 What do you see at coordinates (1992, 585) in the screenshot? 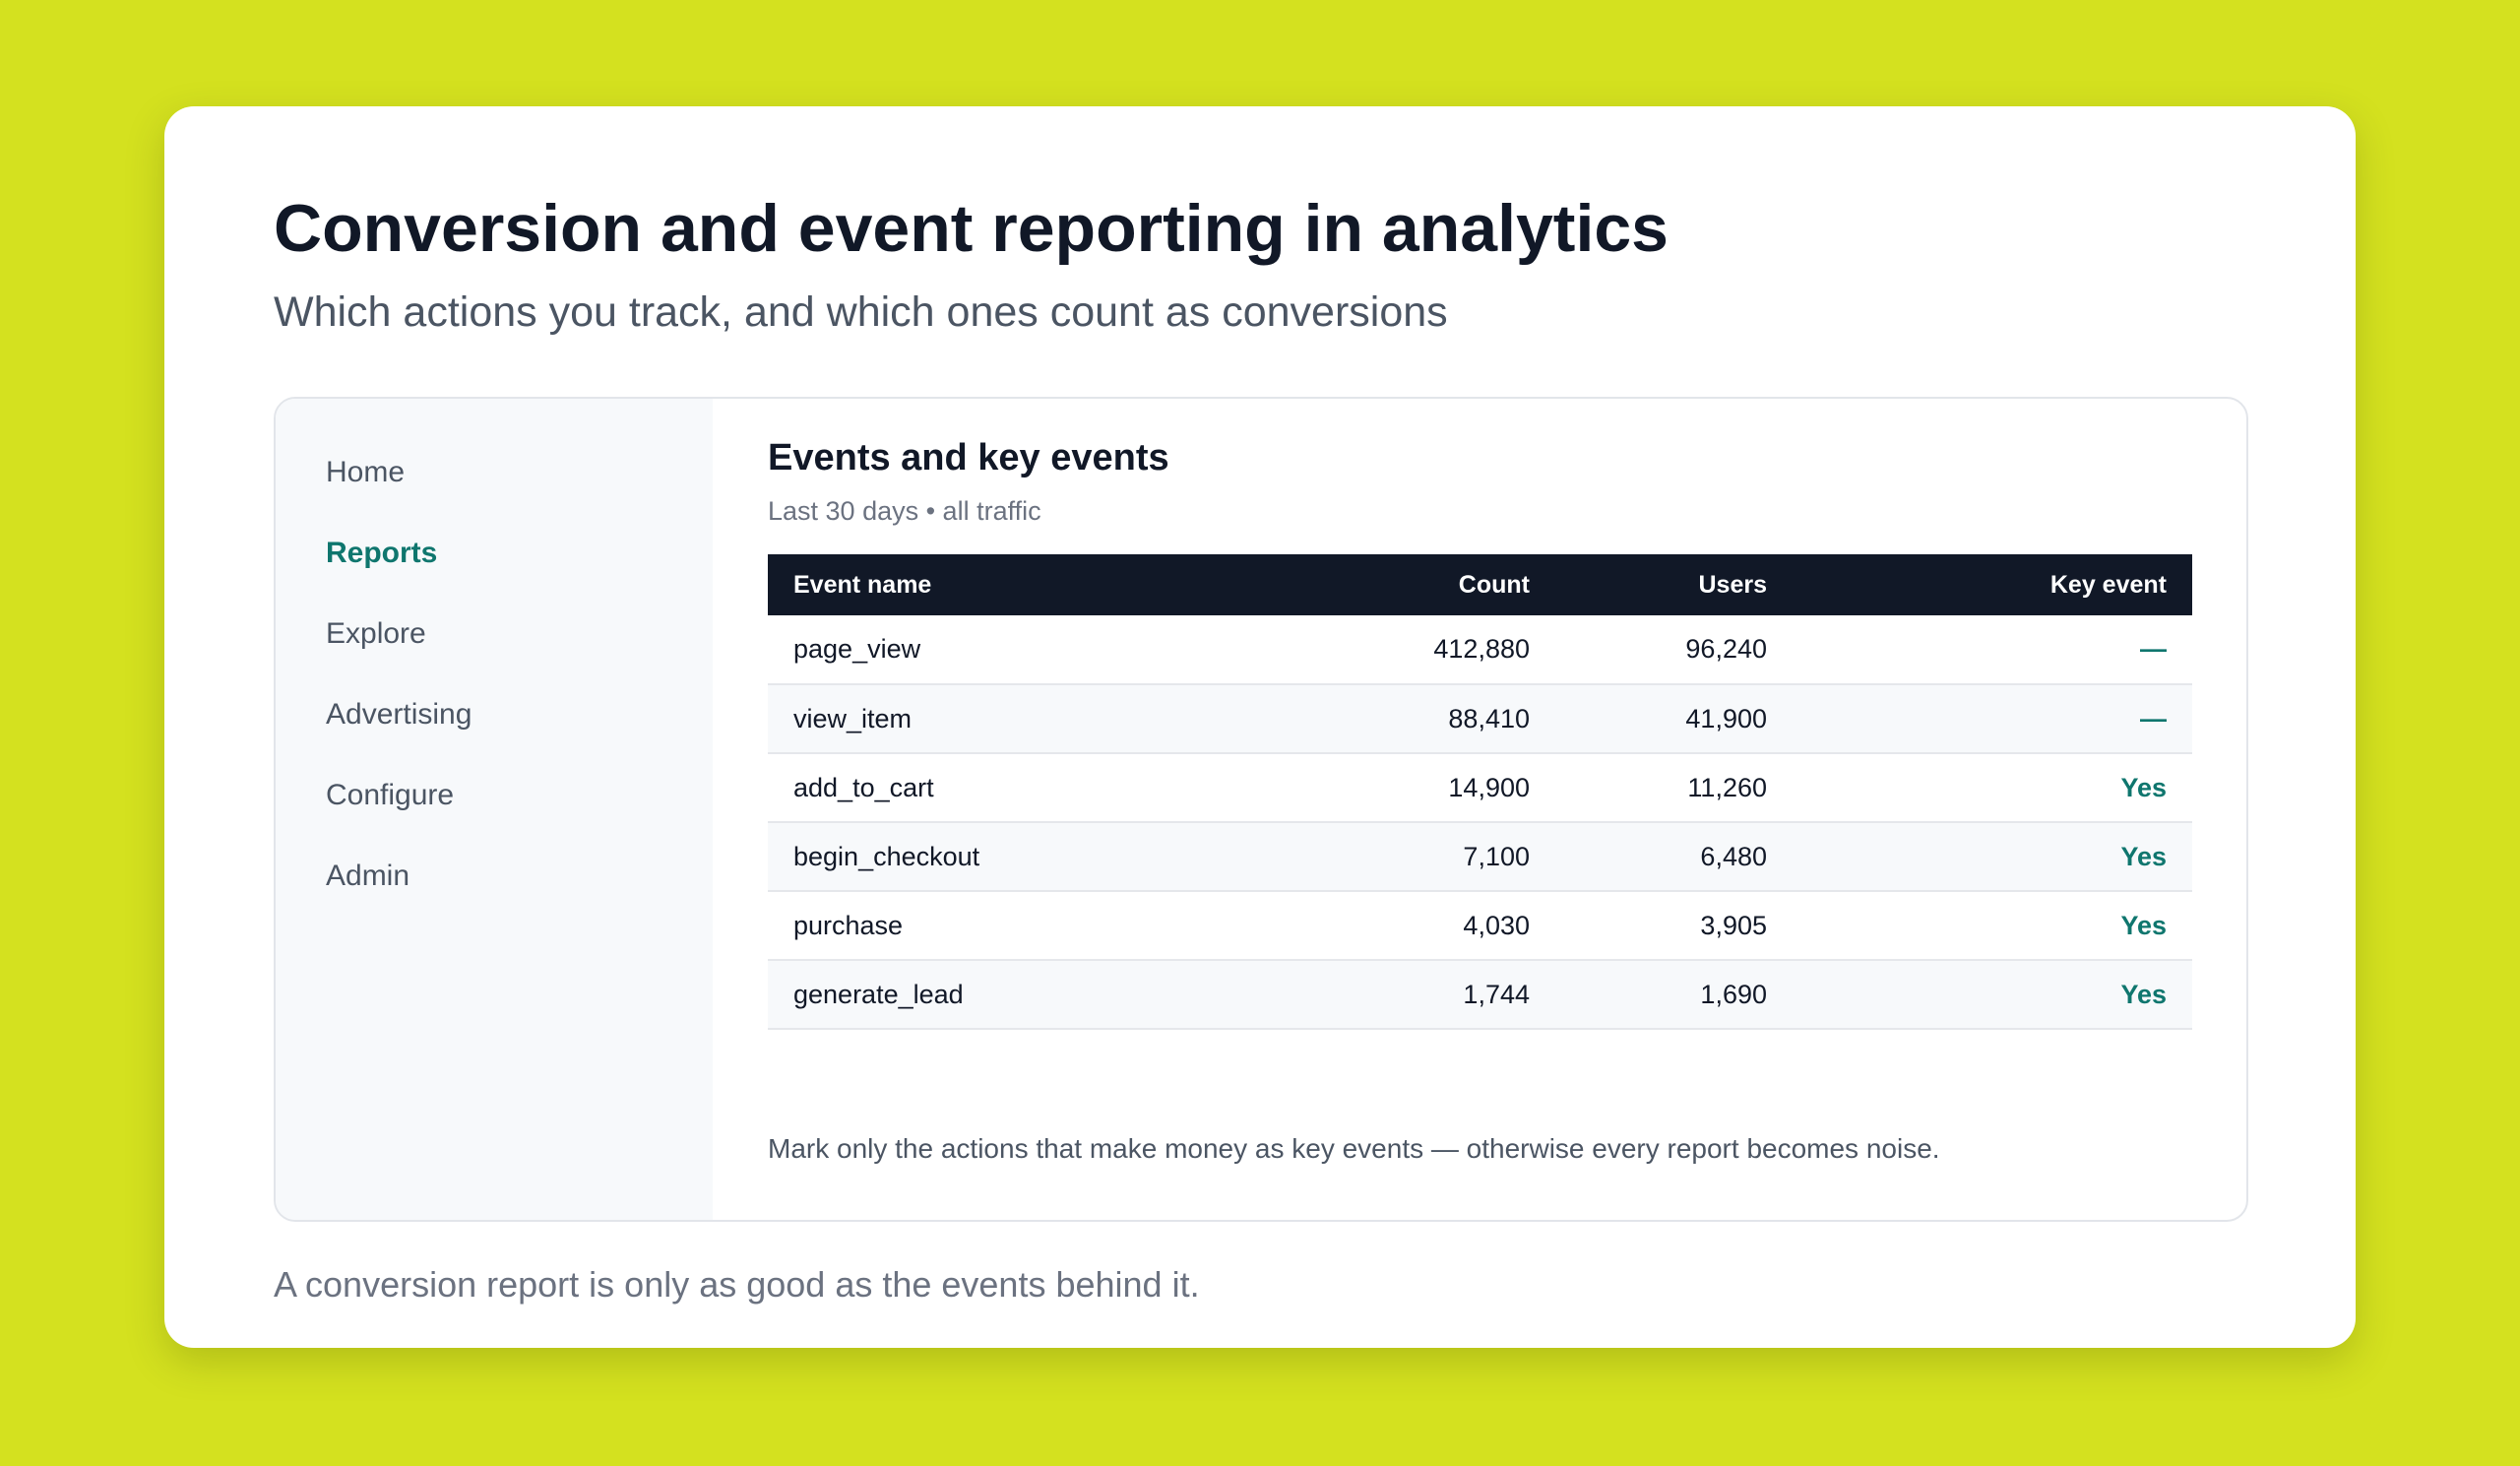
I see `column-header-key-event: Key event` at bounding box center [1992, 585].